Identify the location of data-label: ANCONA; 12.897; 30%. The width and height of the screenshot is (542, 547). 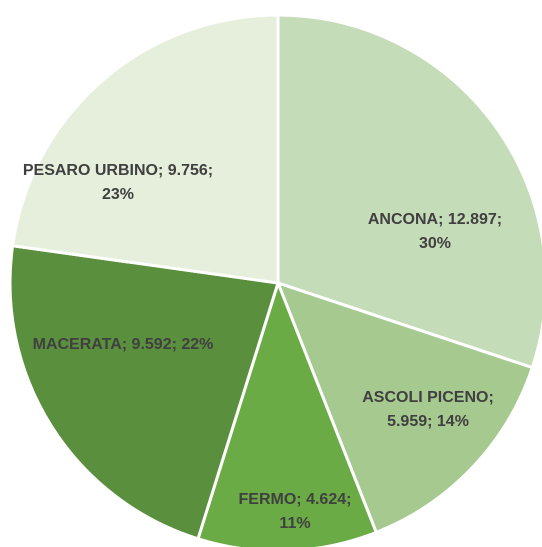
(435, 231).